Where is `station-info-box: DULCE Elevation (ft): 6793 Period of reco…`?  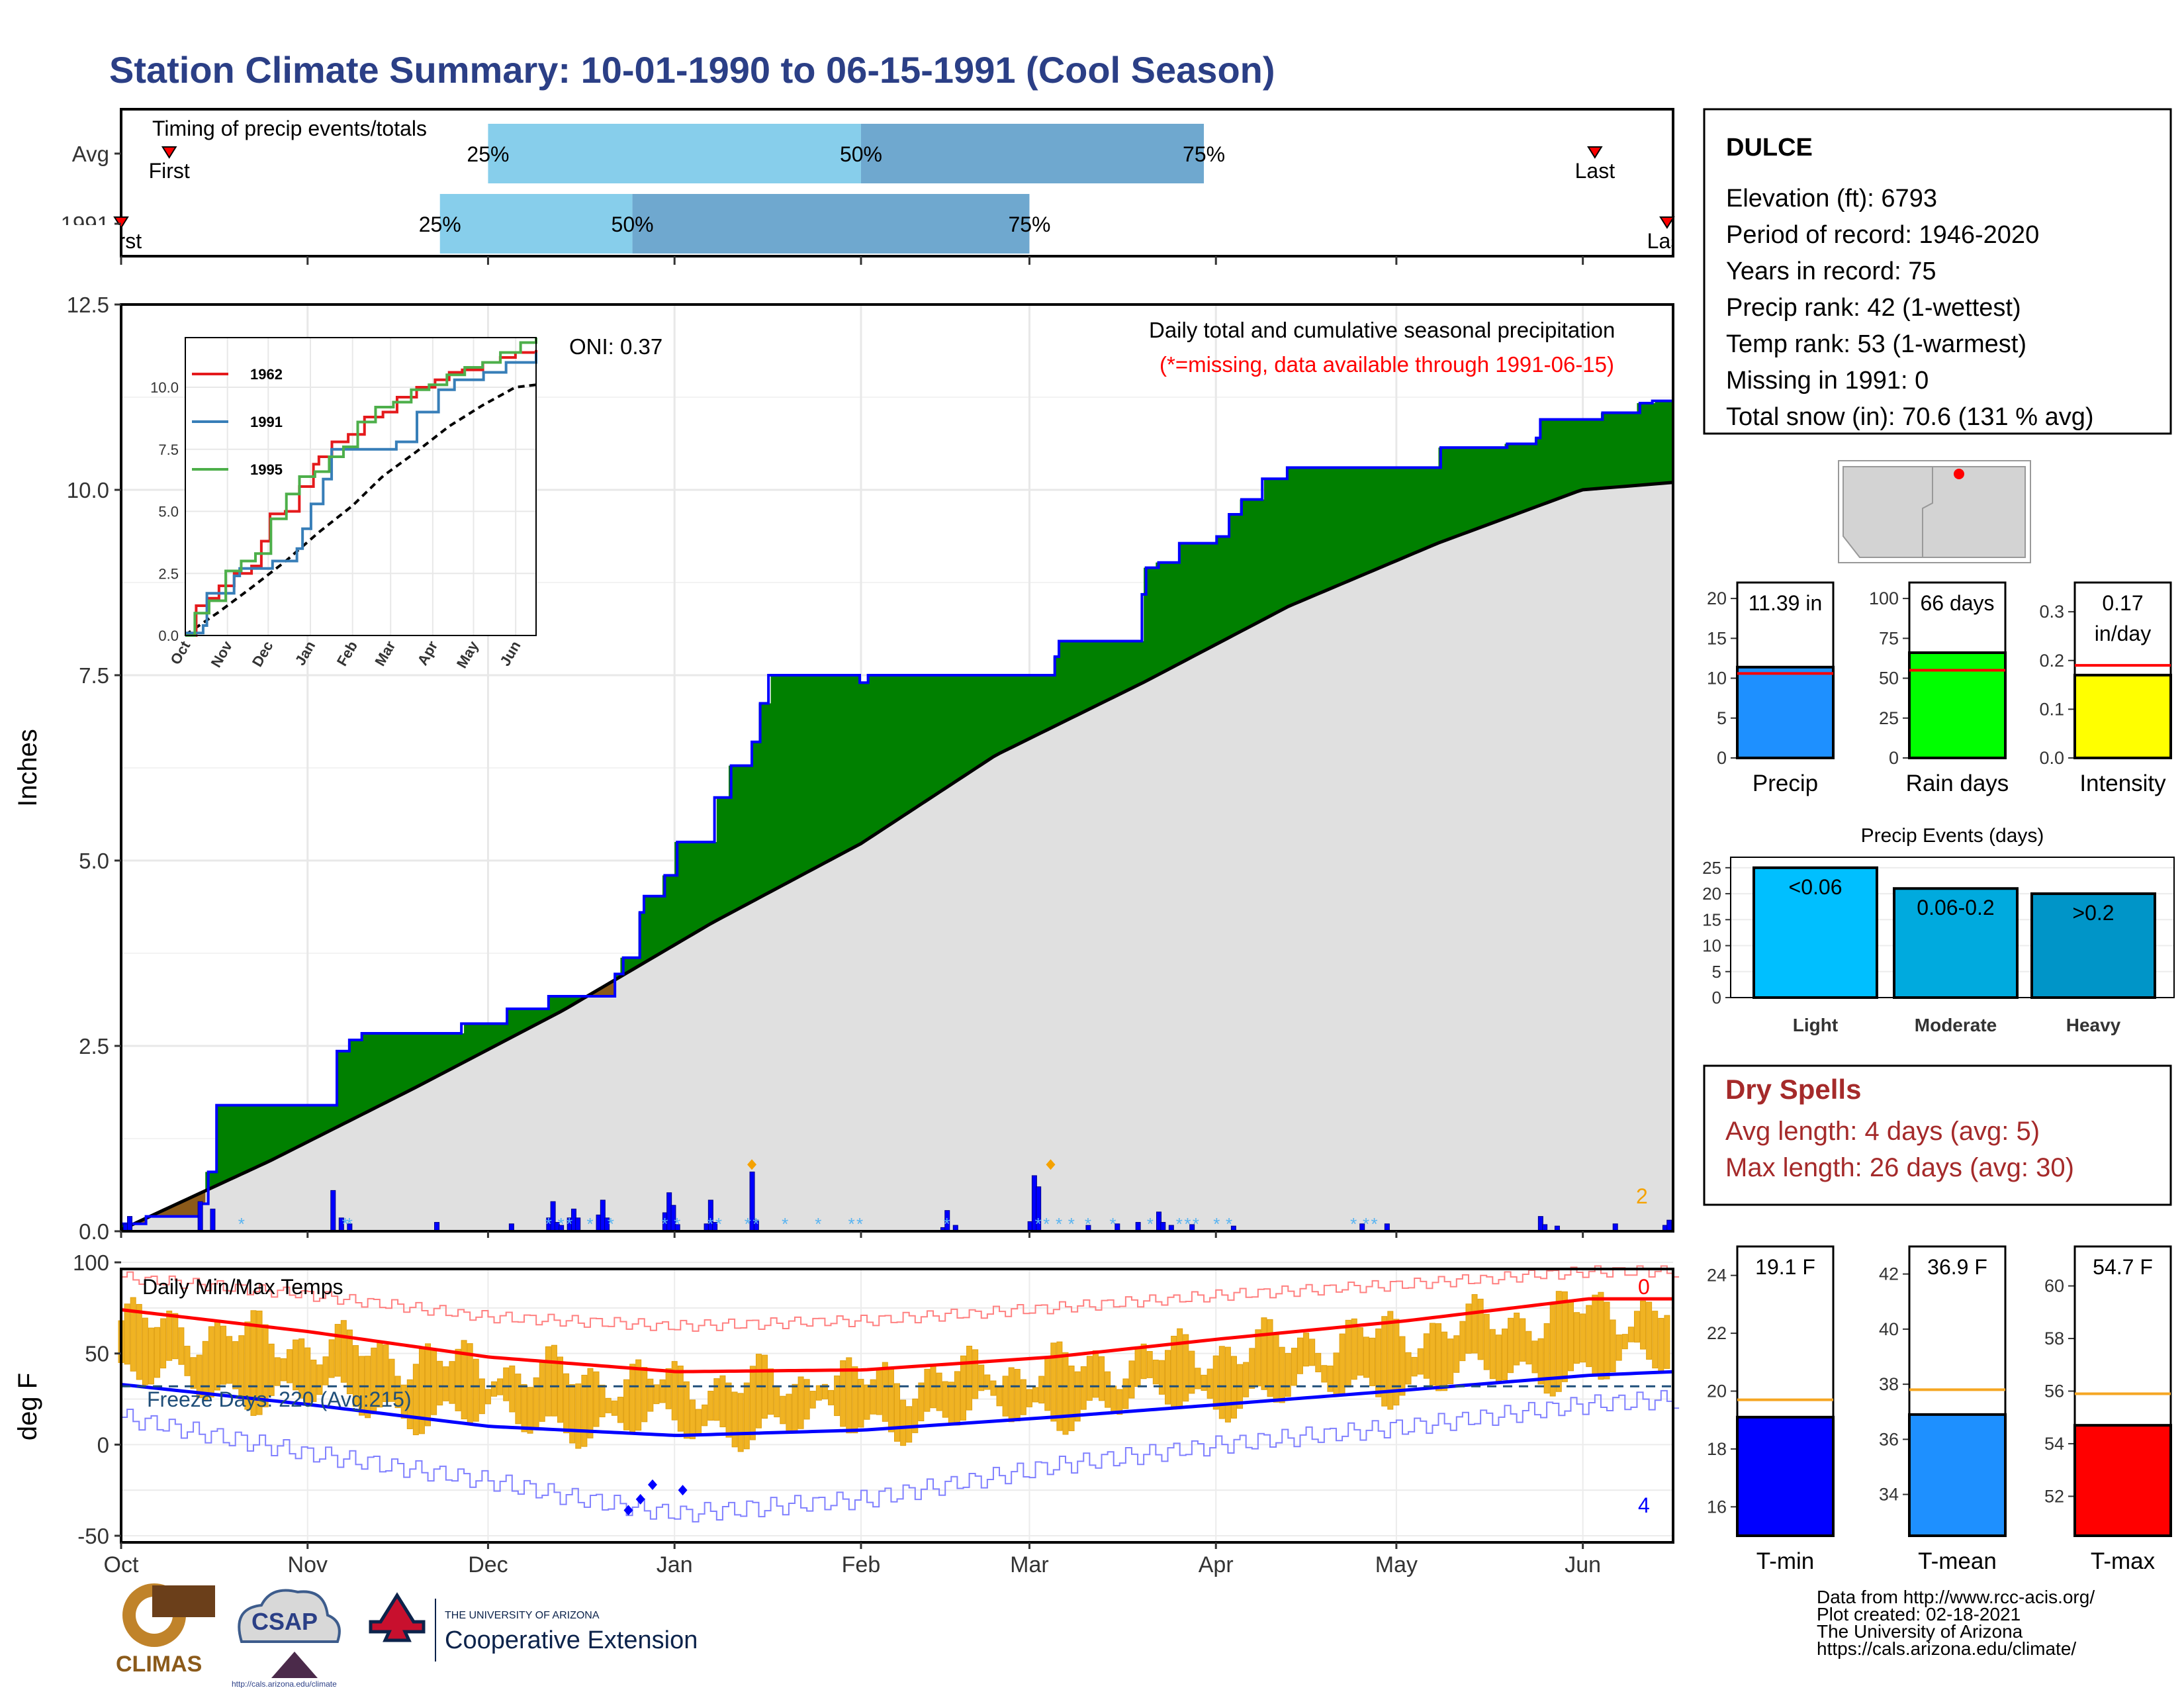
station-info-box: DULCE Elevation (ft): 6793 Period of reco… is located at coordinates (1937, 271).